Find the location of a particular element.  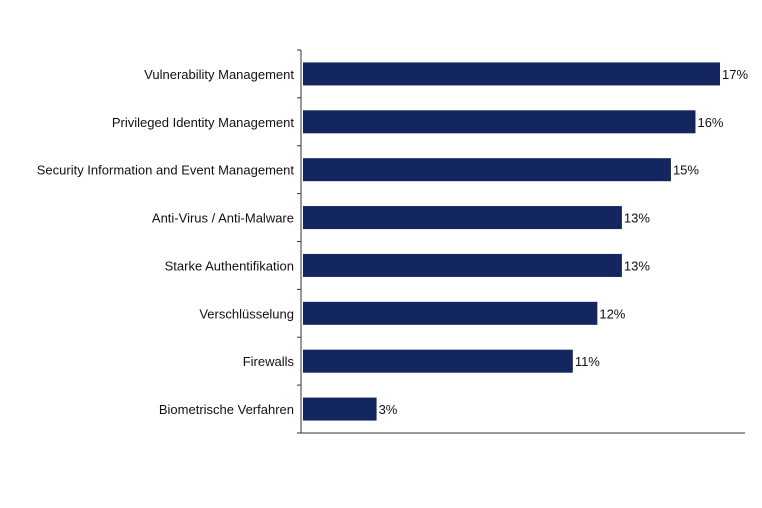

category-label: Anti-Virus / Anti-Malware is located at coordinates (223, 218).